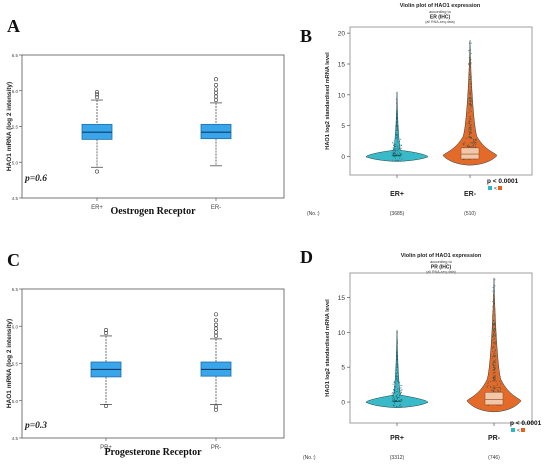 This screenshot has height=465, width=550. I want to click on chart-subtitle: according to, so click(440, 11).